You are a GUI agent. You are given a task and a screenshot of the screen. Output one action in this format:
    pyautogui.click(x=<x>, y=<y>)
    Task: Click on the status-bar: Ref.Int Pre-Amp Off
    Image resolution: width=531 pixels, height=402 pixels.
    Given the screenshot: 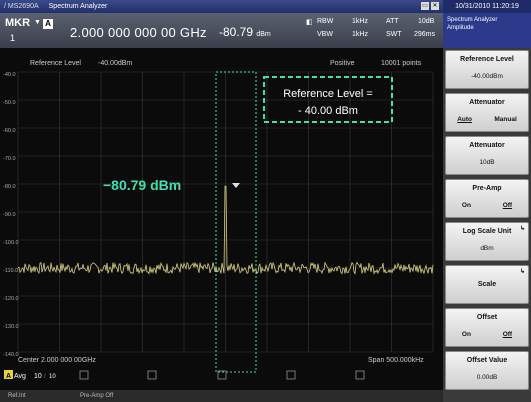 What is the action you would take?
    pyautogui.click(x=221, y=396)
    